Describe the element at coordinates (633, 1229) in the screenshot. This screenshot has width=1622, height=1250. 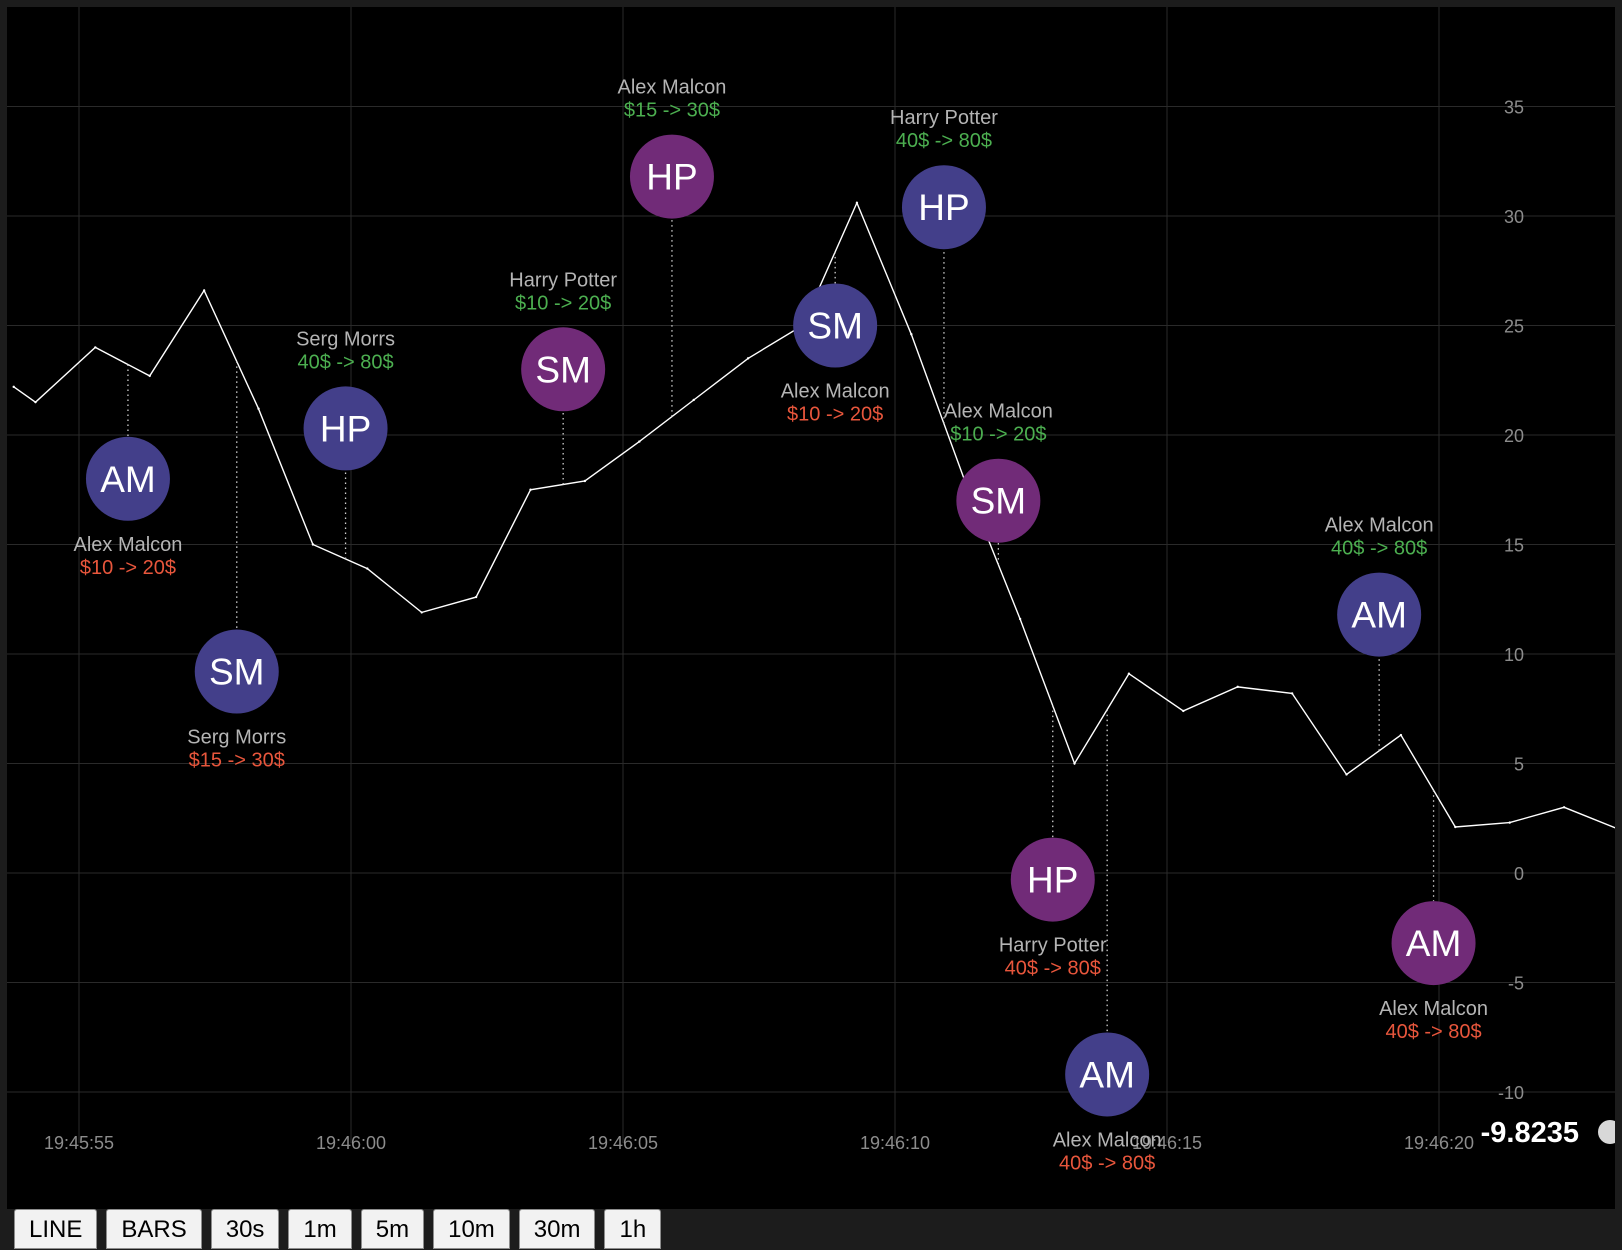
I see `timeframe-1h-button: 1h` at that location.